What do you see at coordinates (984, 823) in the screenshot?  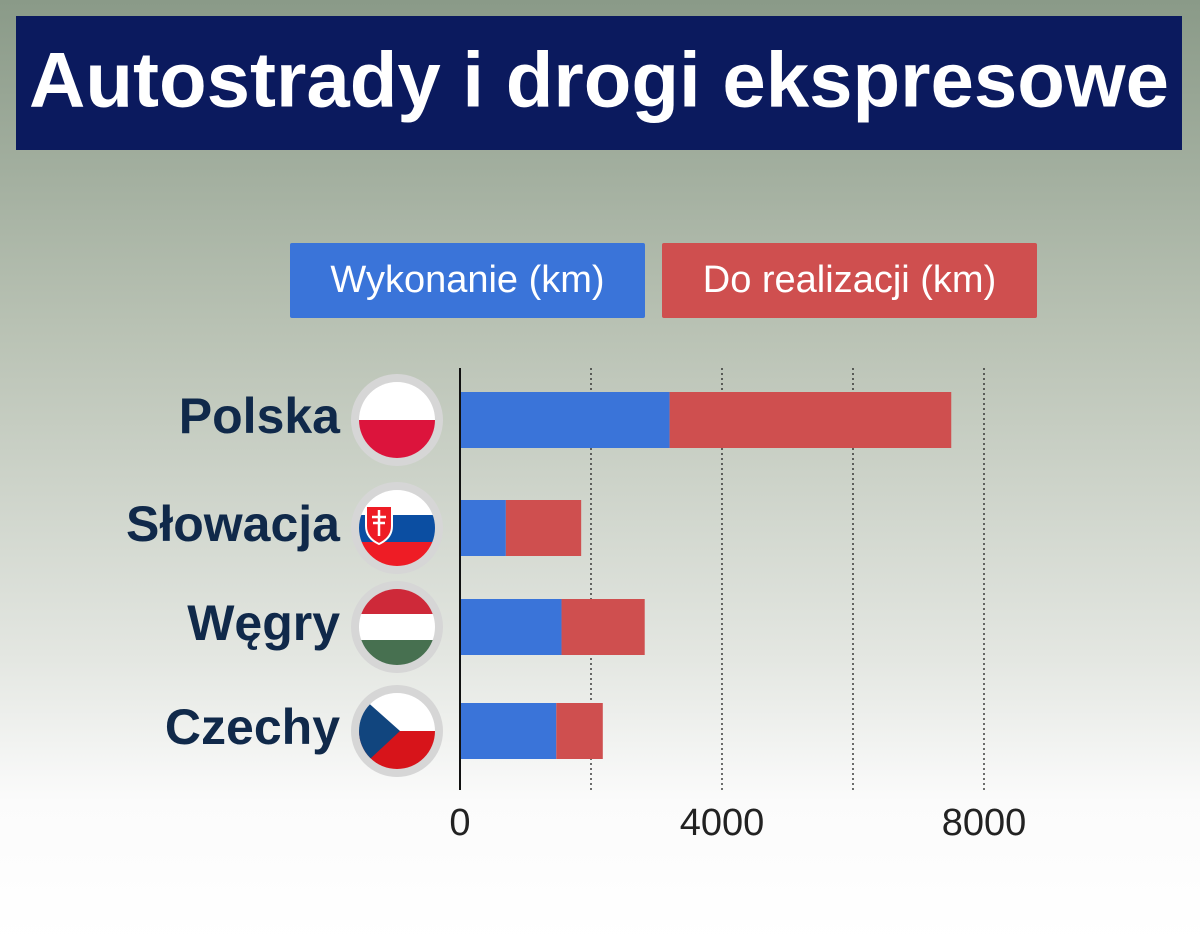 I see `x-tick-label: 8000` at bounding box center [984, 823].